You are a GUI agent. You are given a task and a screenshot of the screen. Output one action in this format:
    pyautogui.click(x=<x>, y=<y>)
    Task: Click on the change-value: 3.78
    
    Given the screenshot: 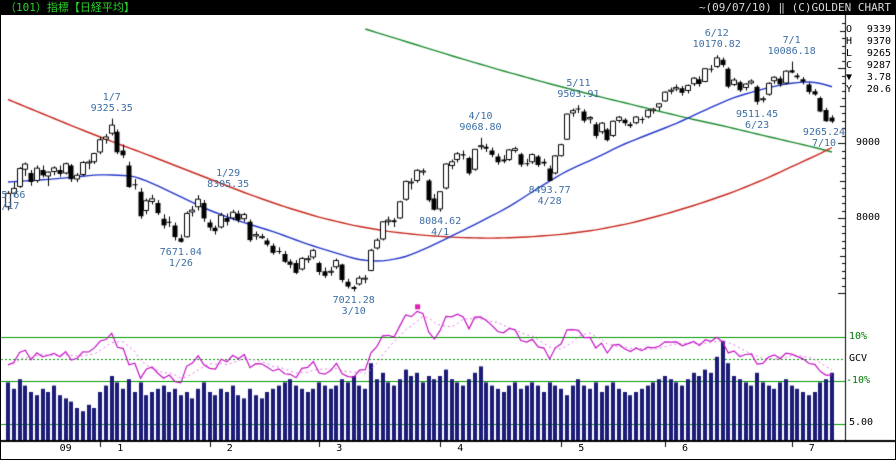 What is the action you would take?
    pyautogui.click(x=878, y=77)
    